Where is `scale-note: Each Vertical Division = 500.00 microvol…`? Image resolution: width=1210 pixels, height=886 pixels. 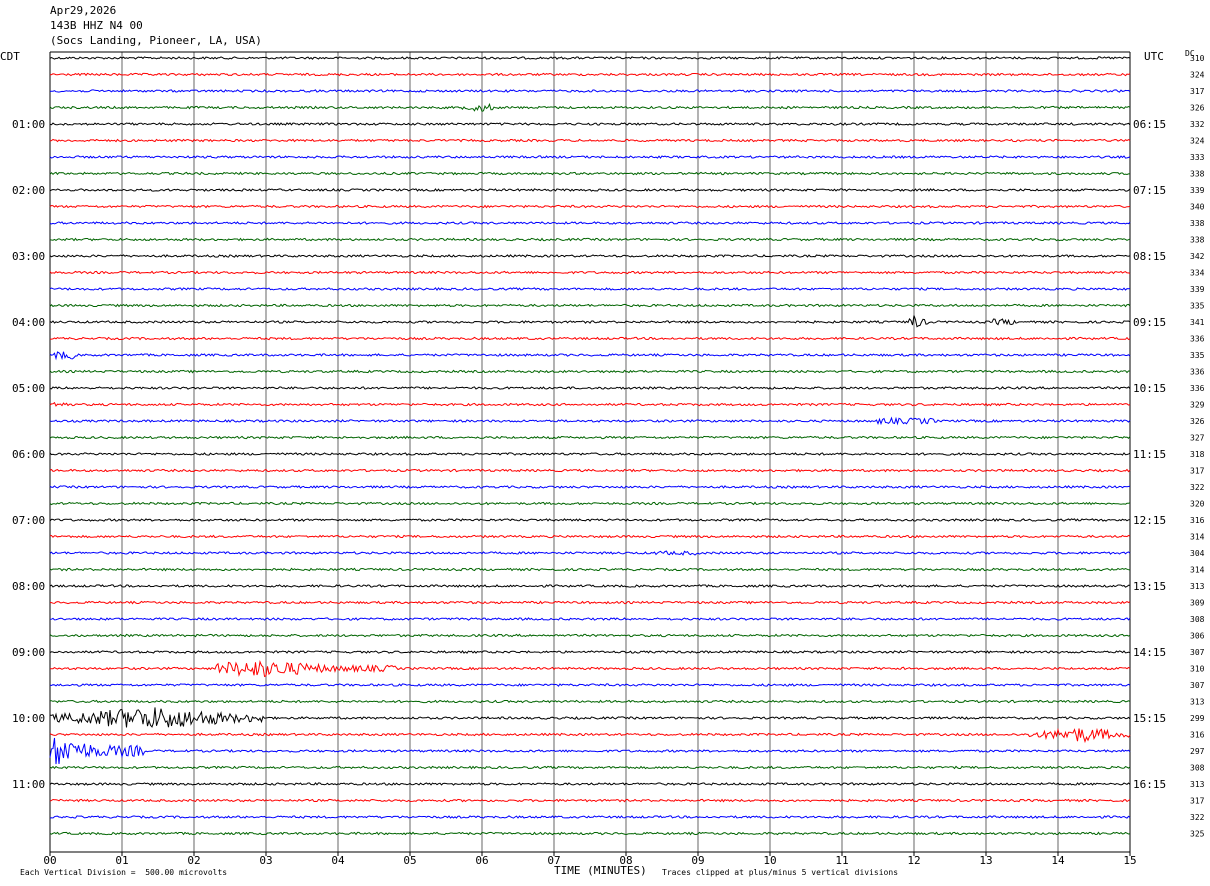
scale-note: Each Vertical Division = 500.00 microvol… is located at coordinates (124, 872).